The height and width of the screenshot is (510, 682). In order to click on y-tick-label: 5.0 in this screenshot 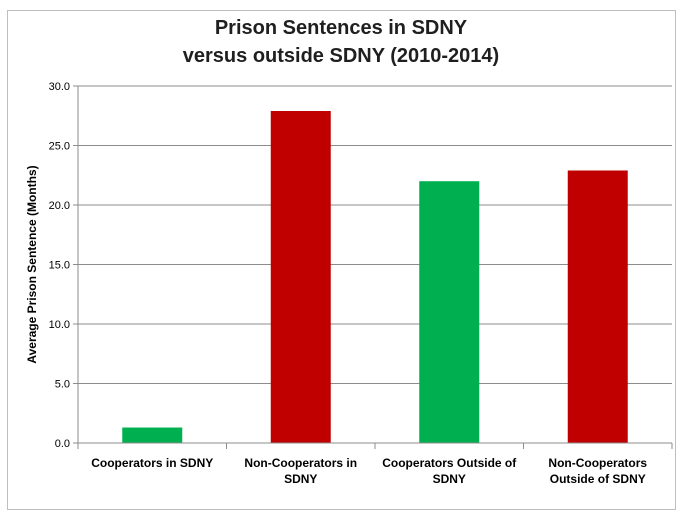, I will do `click(62, 385)`.